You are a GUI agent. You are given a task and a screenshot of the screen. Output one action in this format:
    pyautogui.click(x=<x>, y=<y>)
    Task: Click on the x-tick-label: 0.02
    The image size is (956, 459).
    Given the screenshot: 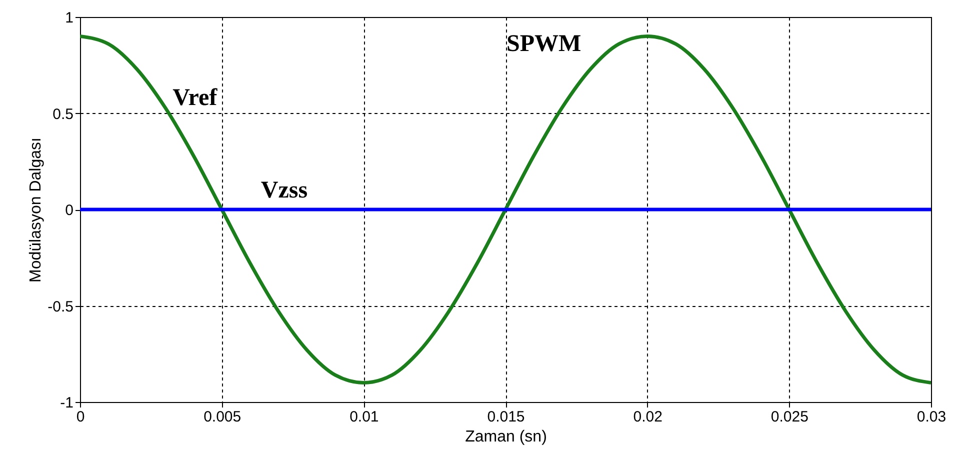 What is the action you would take?
    pyautogui.click(x=647, y=417)
    